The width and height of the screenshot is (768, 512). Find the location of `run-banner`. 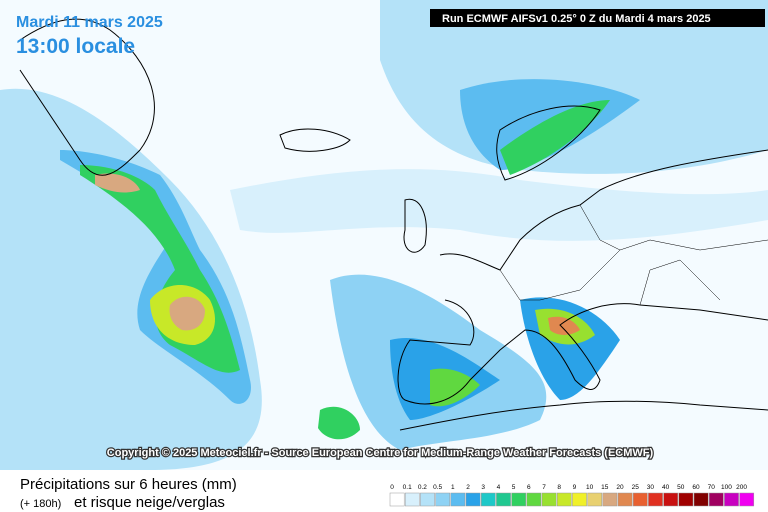

run-banner is located at coordinates (597, 18).